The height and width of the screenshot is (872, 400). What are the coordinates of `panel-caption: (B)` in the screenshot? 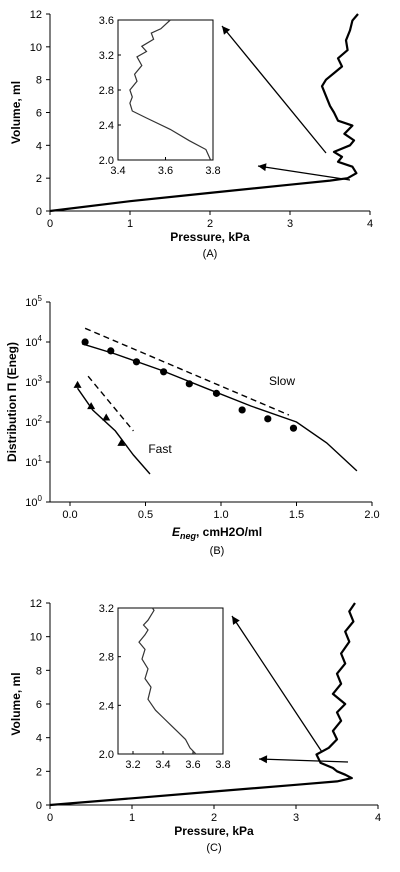 It's located at (217, 551).